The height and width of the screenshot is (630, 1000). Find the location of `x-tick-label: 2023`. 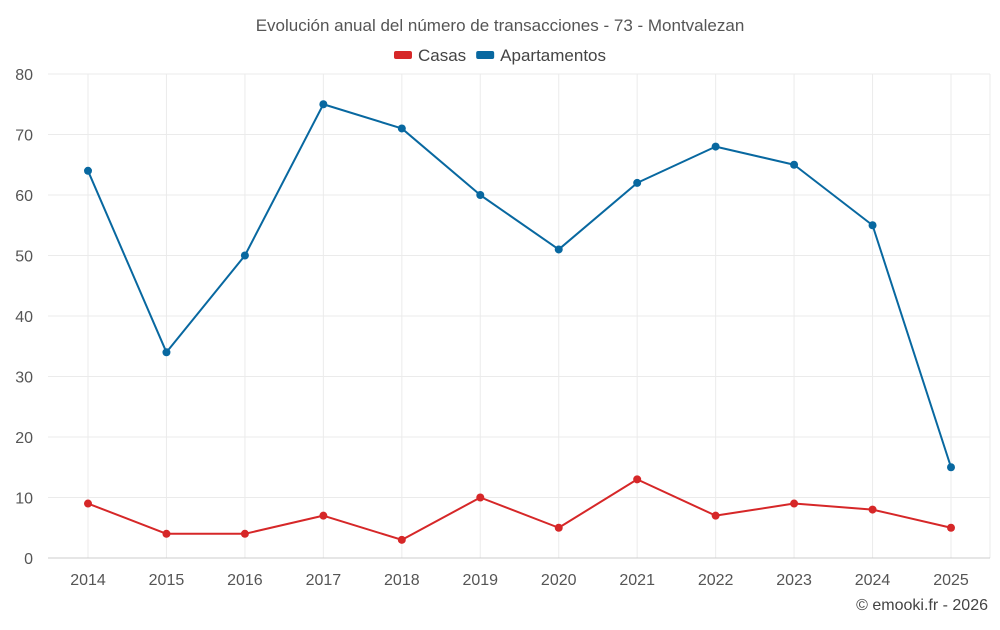

x-tick-label: 2023 is located at coordinates (794, 580).